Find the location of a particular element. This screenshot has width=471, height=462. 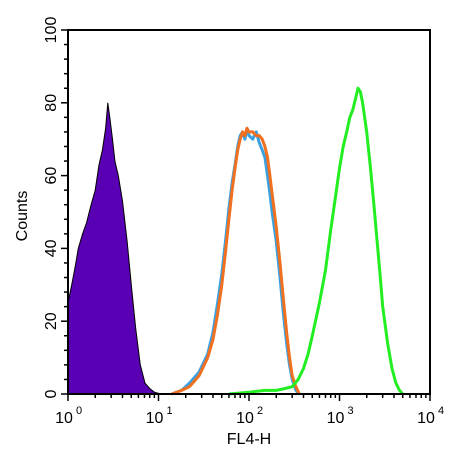

y-tick-label: 100 is located at coordinates (51, 30).